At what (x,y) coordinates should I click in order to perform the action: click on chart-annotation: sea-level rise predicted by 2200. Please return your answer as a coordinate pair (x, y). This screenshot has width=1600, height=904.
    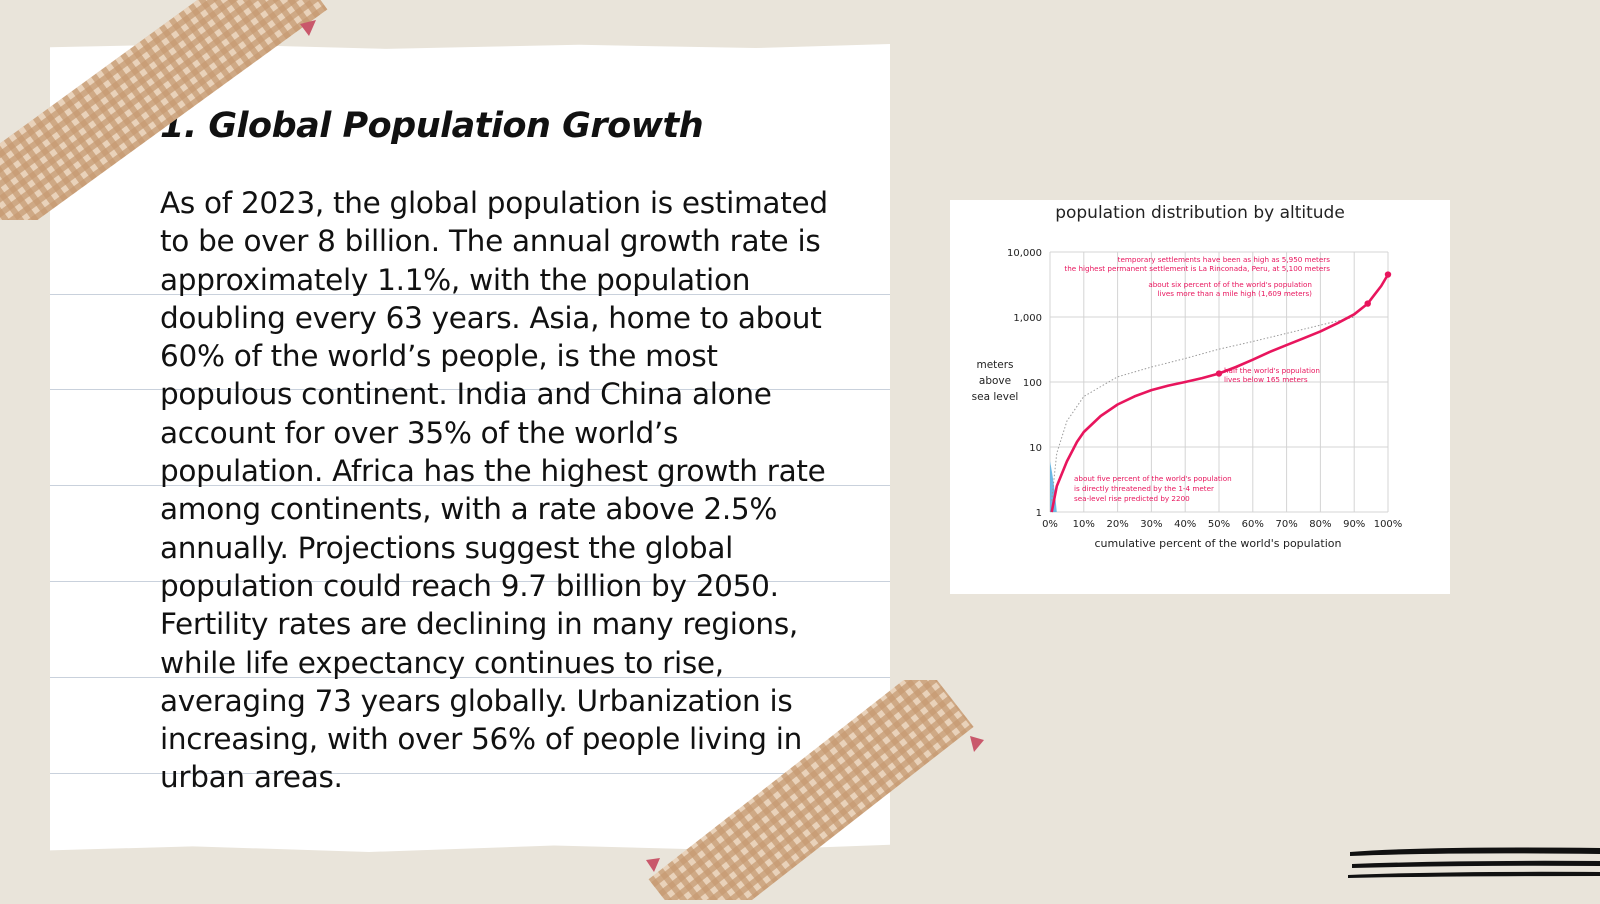
    Looking at the image, I should click on (1132, 498).